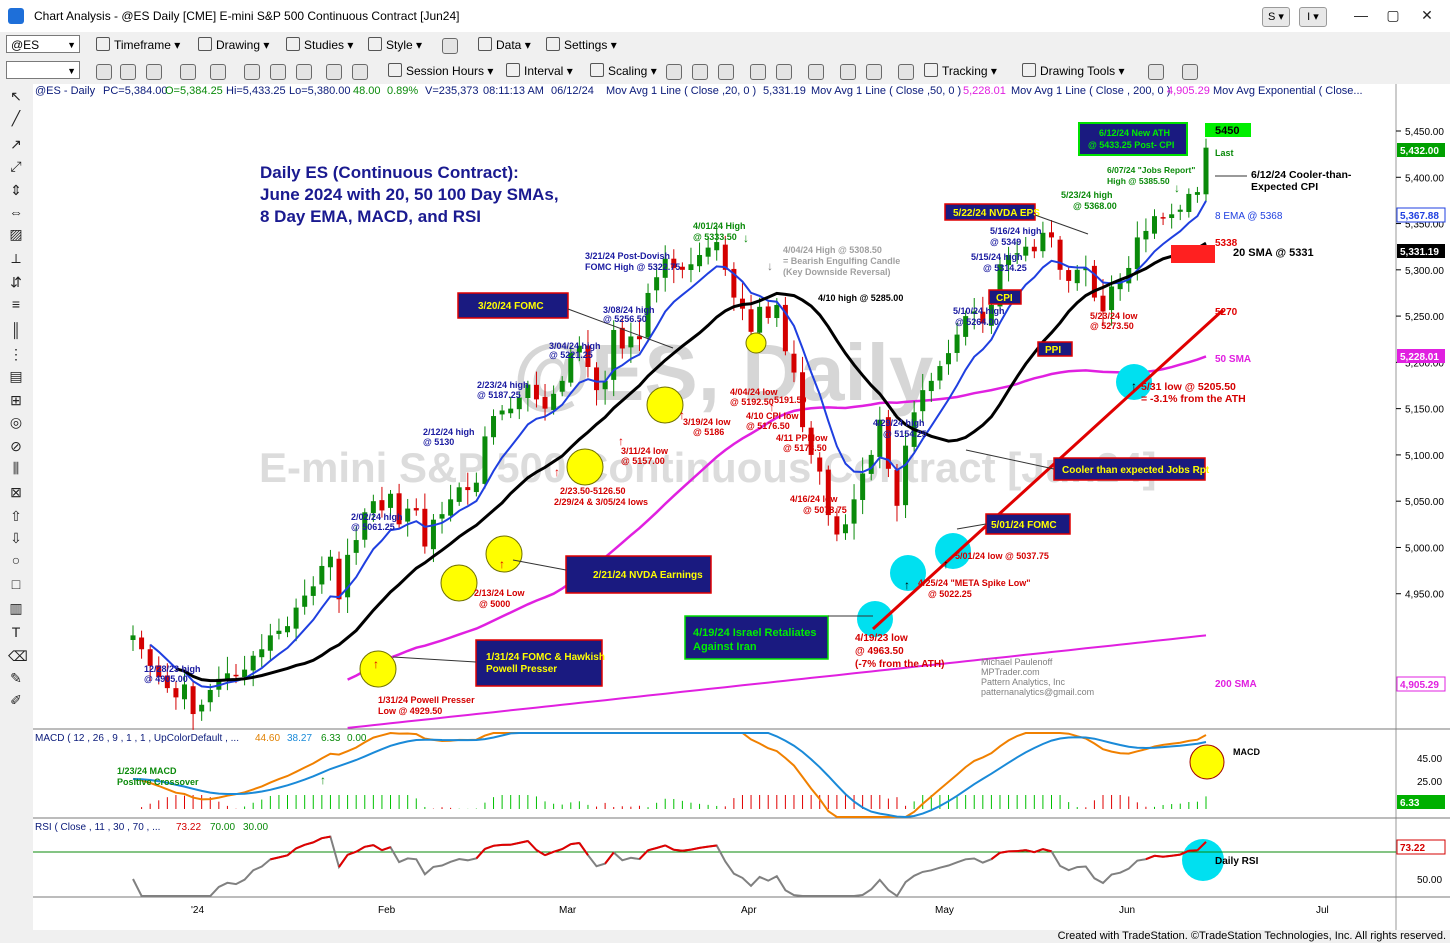  What do you see at coordinates (16, 330) in the screenshot?
I see `bars-tool-icon: ║` at bounding box center [16, 330].